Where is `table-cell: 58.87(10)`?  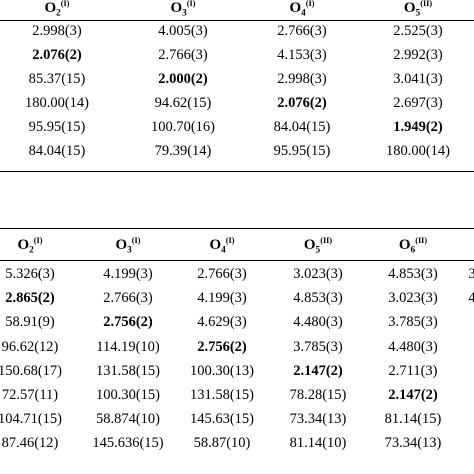
table-cell: 58.87(10) is located at coordinates (222, 443).